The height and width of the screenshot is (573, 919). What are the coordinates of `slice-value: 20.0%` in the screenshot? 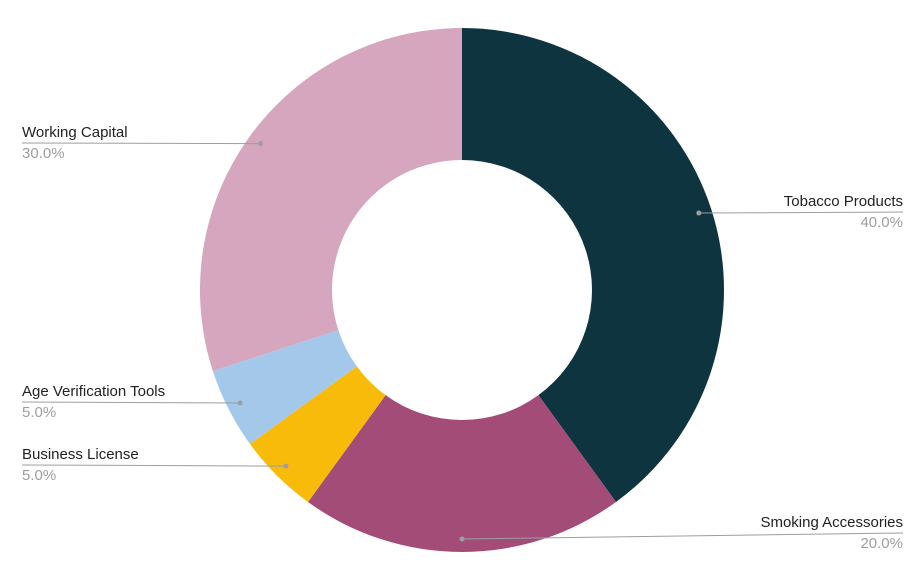 It's located at (881, 543).